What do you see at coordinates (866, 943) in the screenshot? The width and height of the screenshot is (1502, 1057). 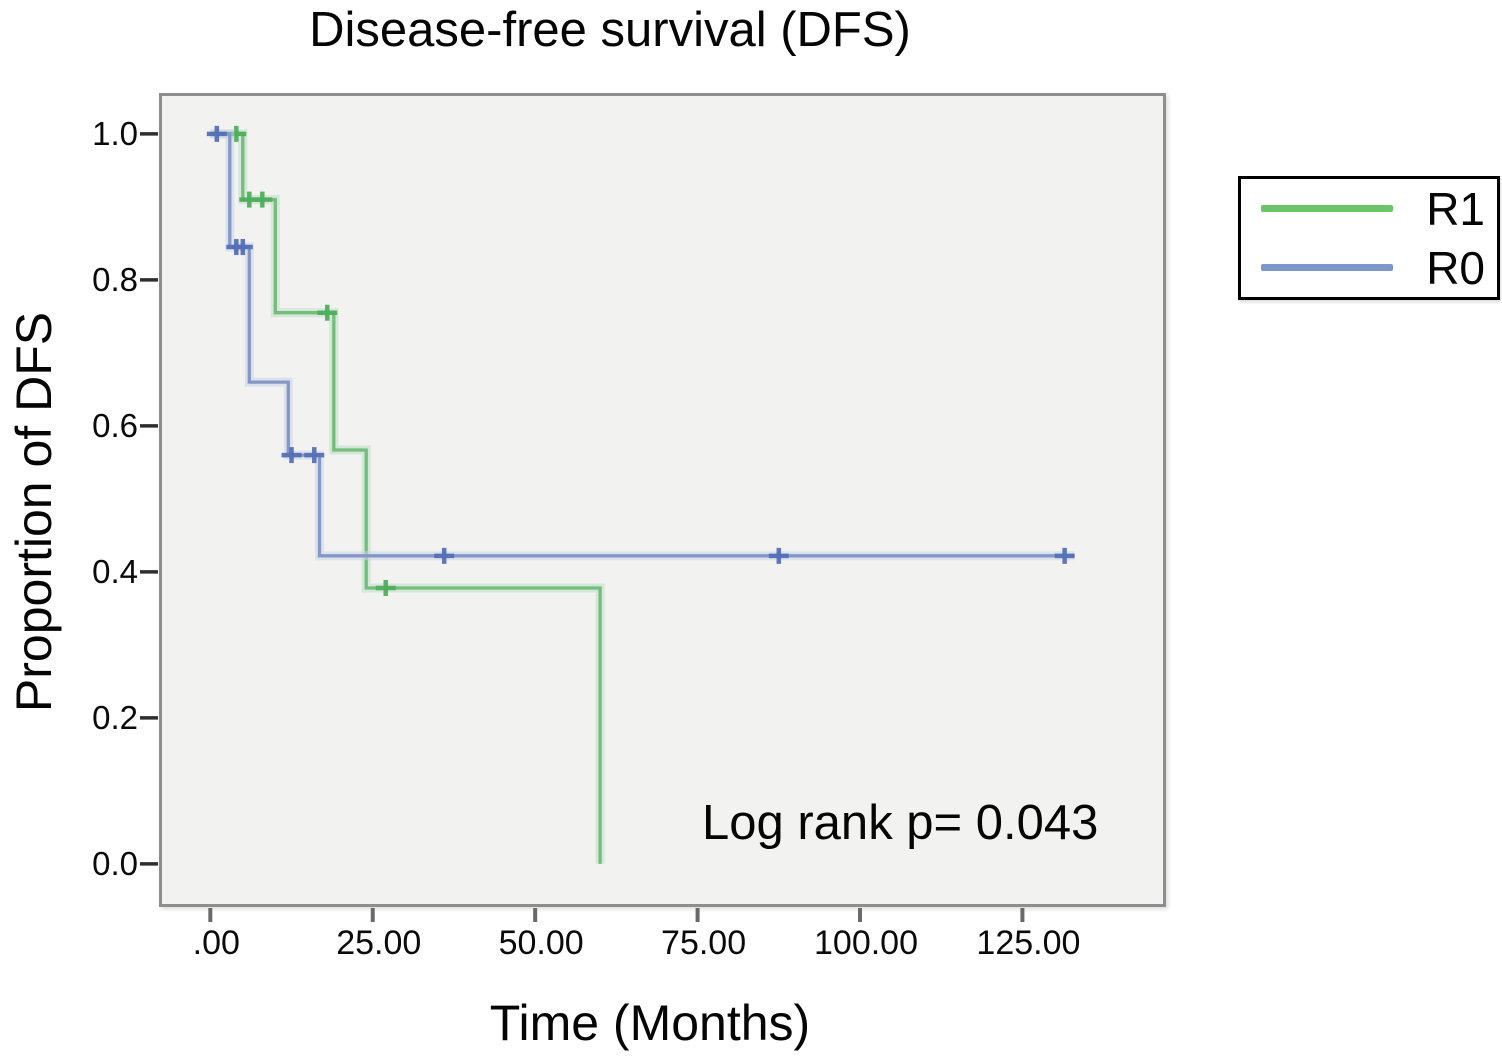 I see `x-tick-label: 100.00` at bounding box center [866, 943].